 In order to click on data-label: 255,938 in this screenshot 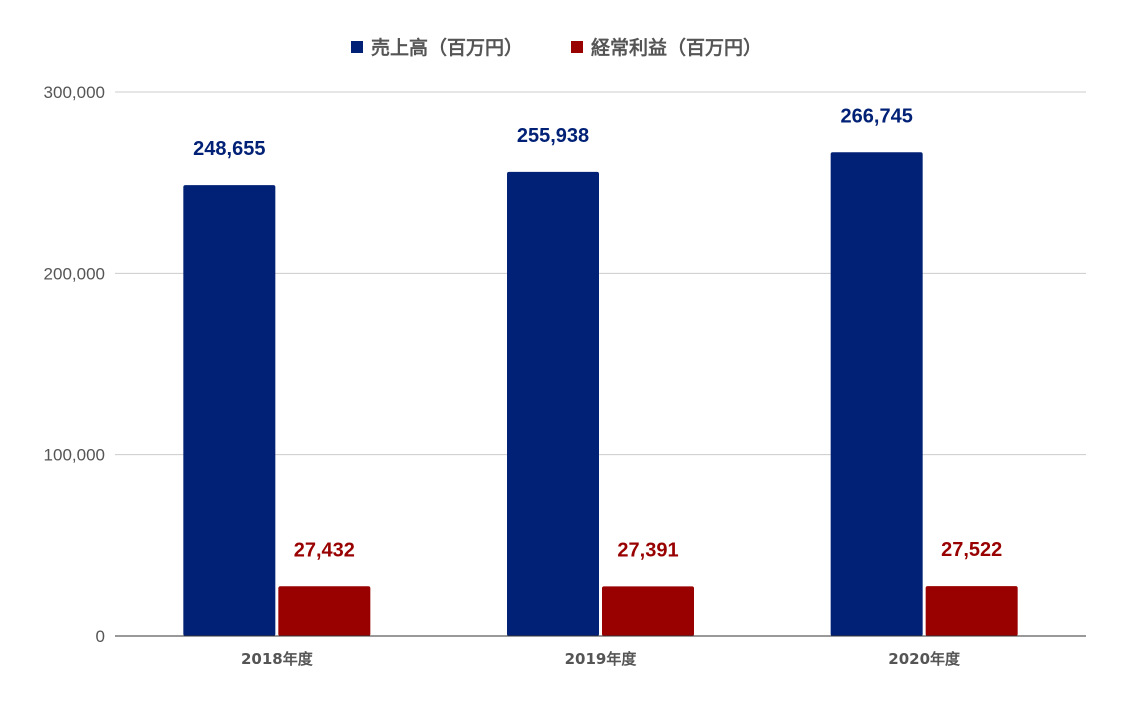, I will do `click(553, 136)`.